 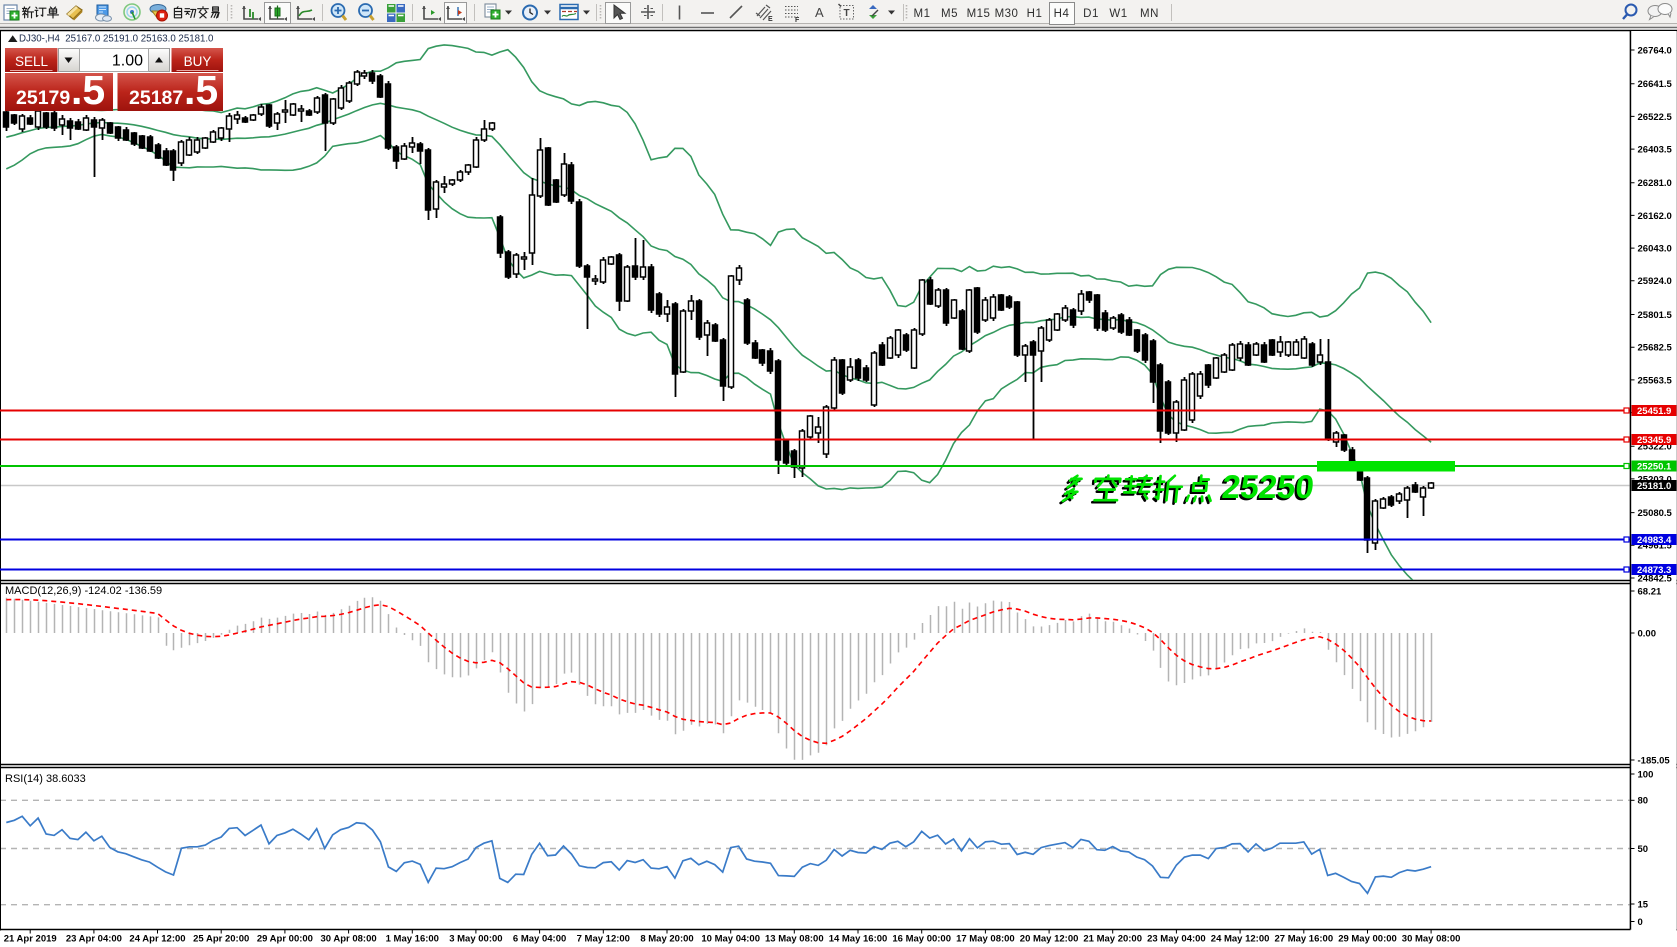 What do you see at coordinates (1643, 849) in the screenshot?
I see `svg-text: 50` at bounding box center [1643, 849].